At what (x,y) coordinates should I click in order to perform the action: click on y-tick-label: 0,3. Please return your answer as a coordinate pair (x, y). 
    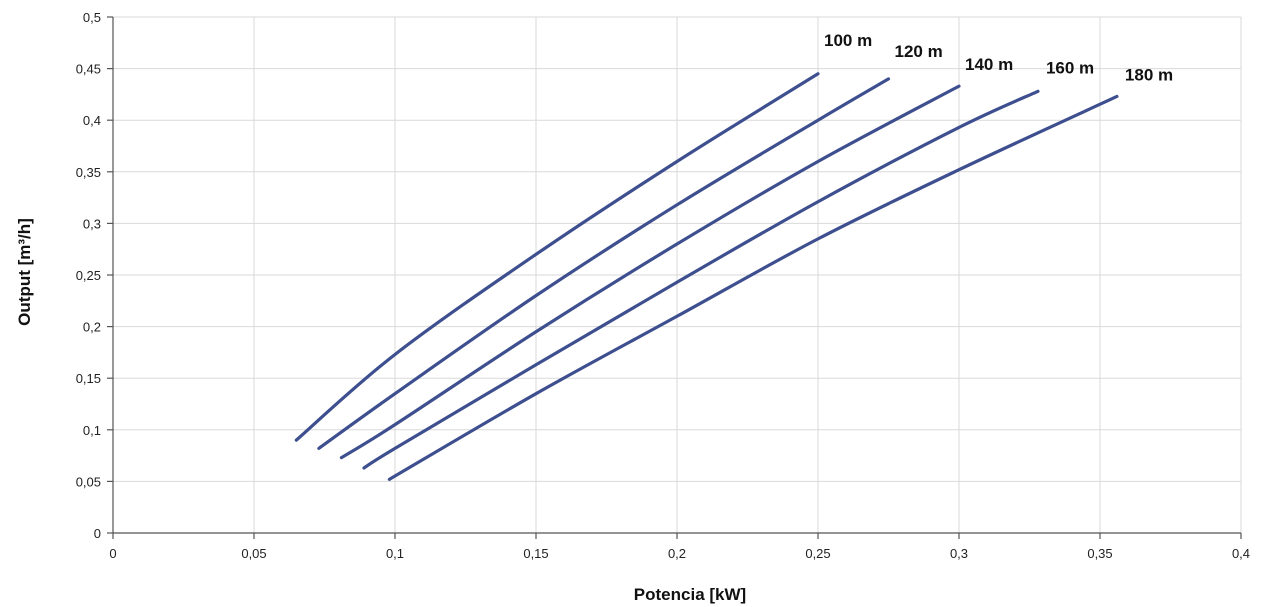
    Looking at the image, I should click on (92, 223).